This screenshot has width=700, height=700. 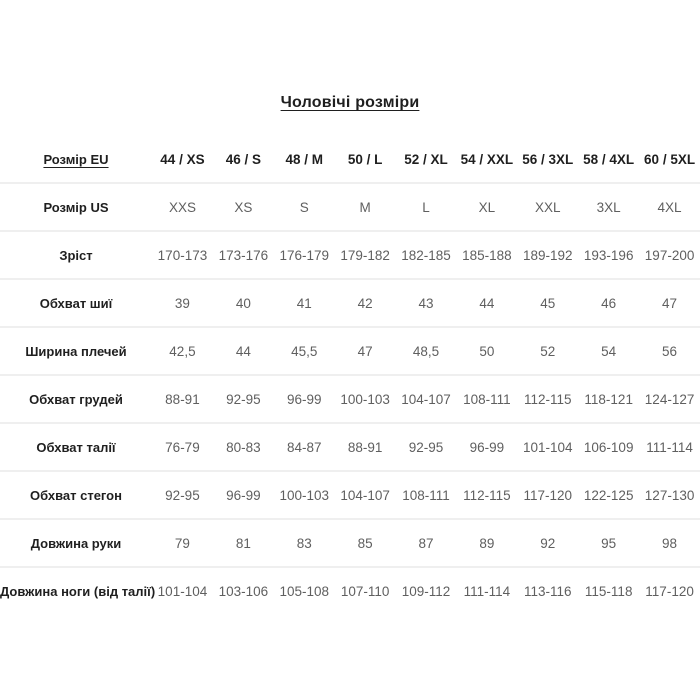 What do you see at coordinates (548, 543) in the screenshot?
I see `table-cell: 92` at bounding box center [548, 543].